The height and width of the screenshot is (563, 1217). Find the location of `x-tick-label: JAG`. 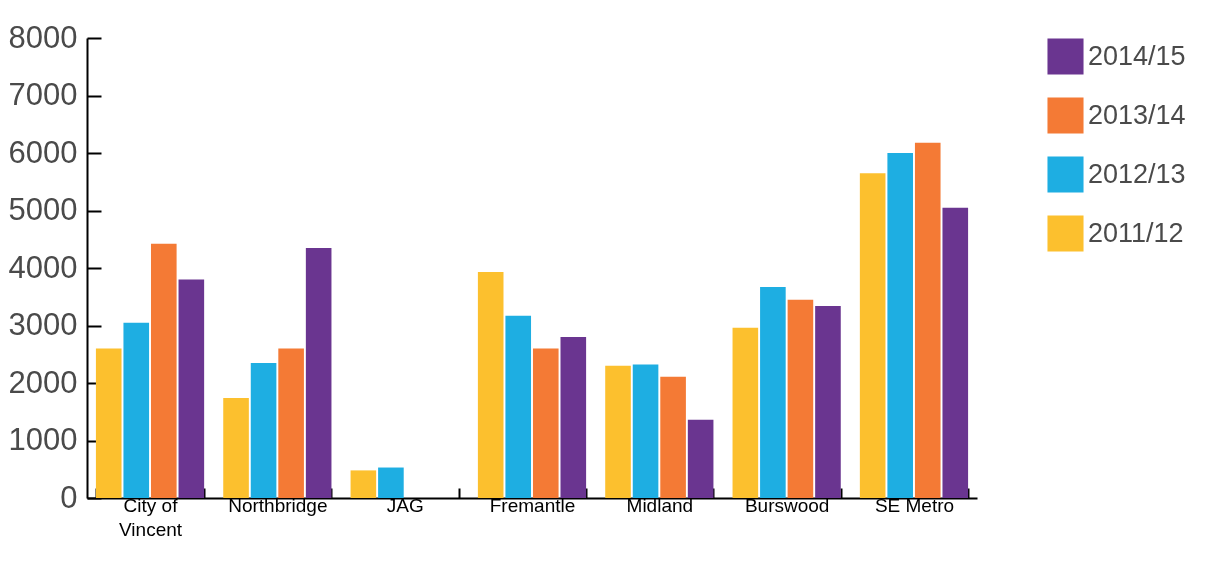

x-tick-label: JAG is located at coordinates (405, 505).